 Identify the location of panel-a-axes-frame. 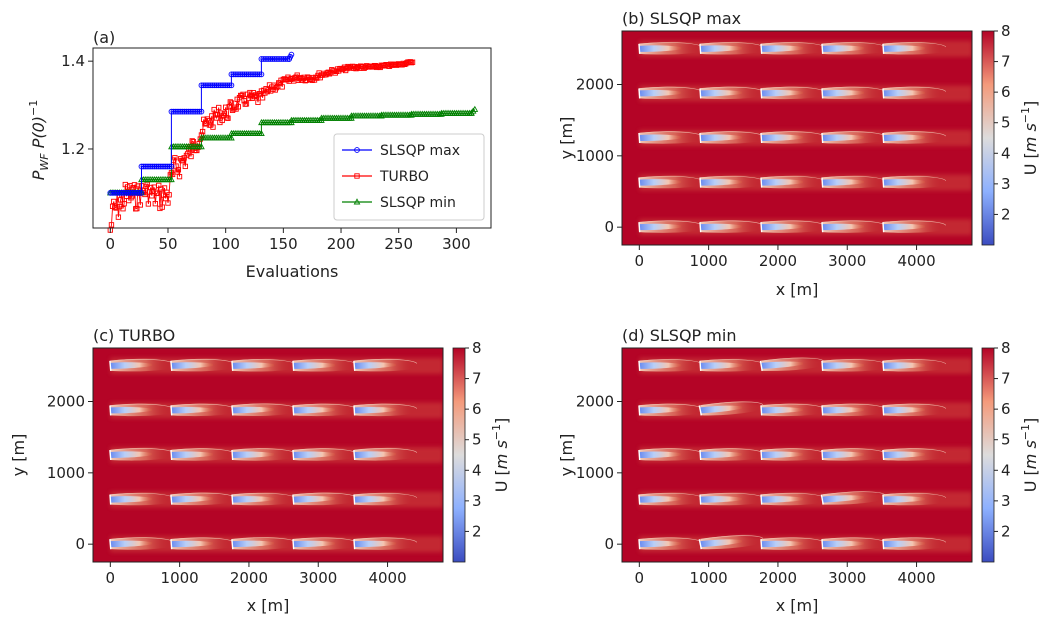
(292, 138).